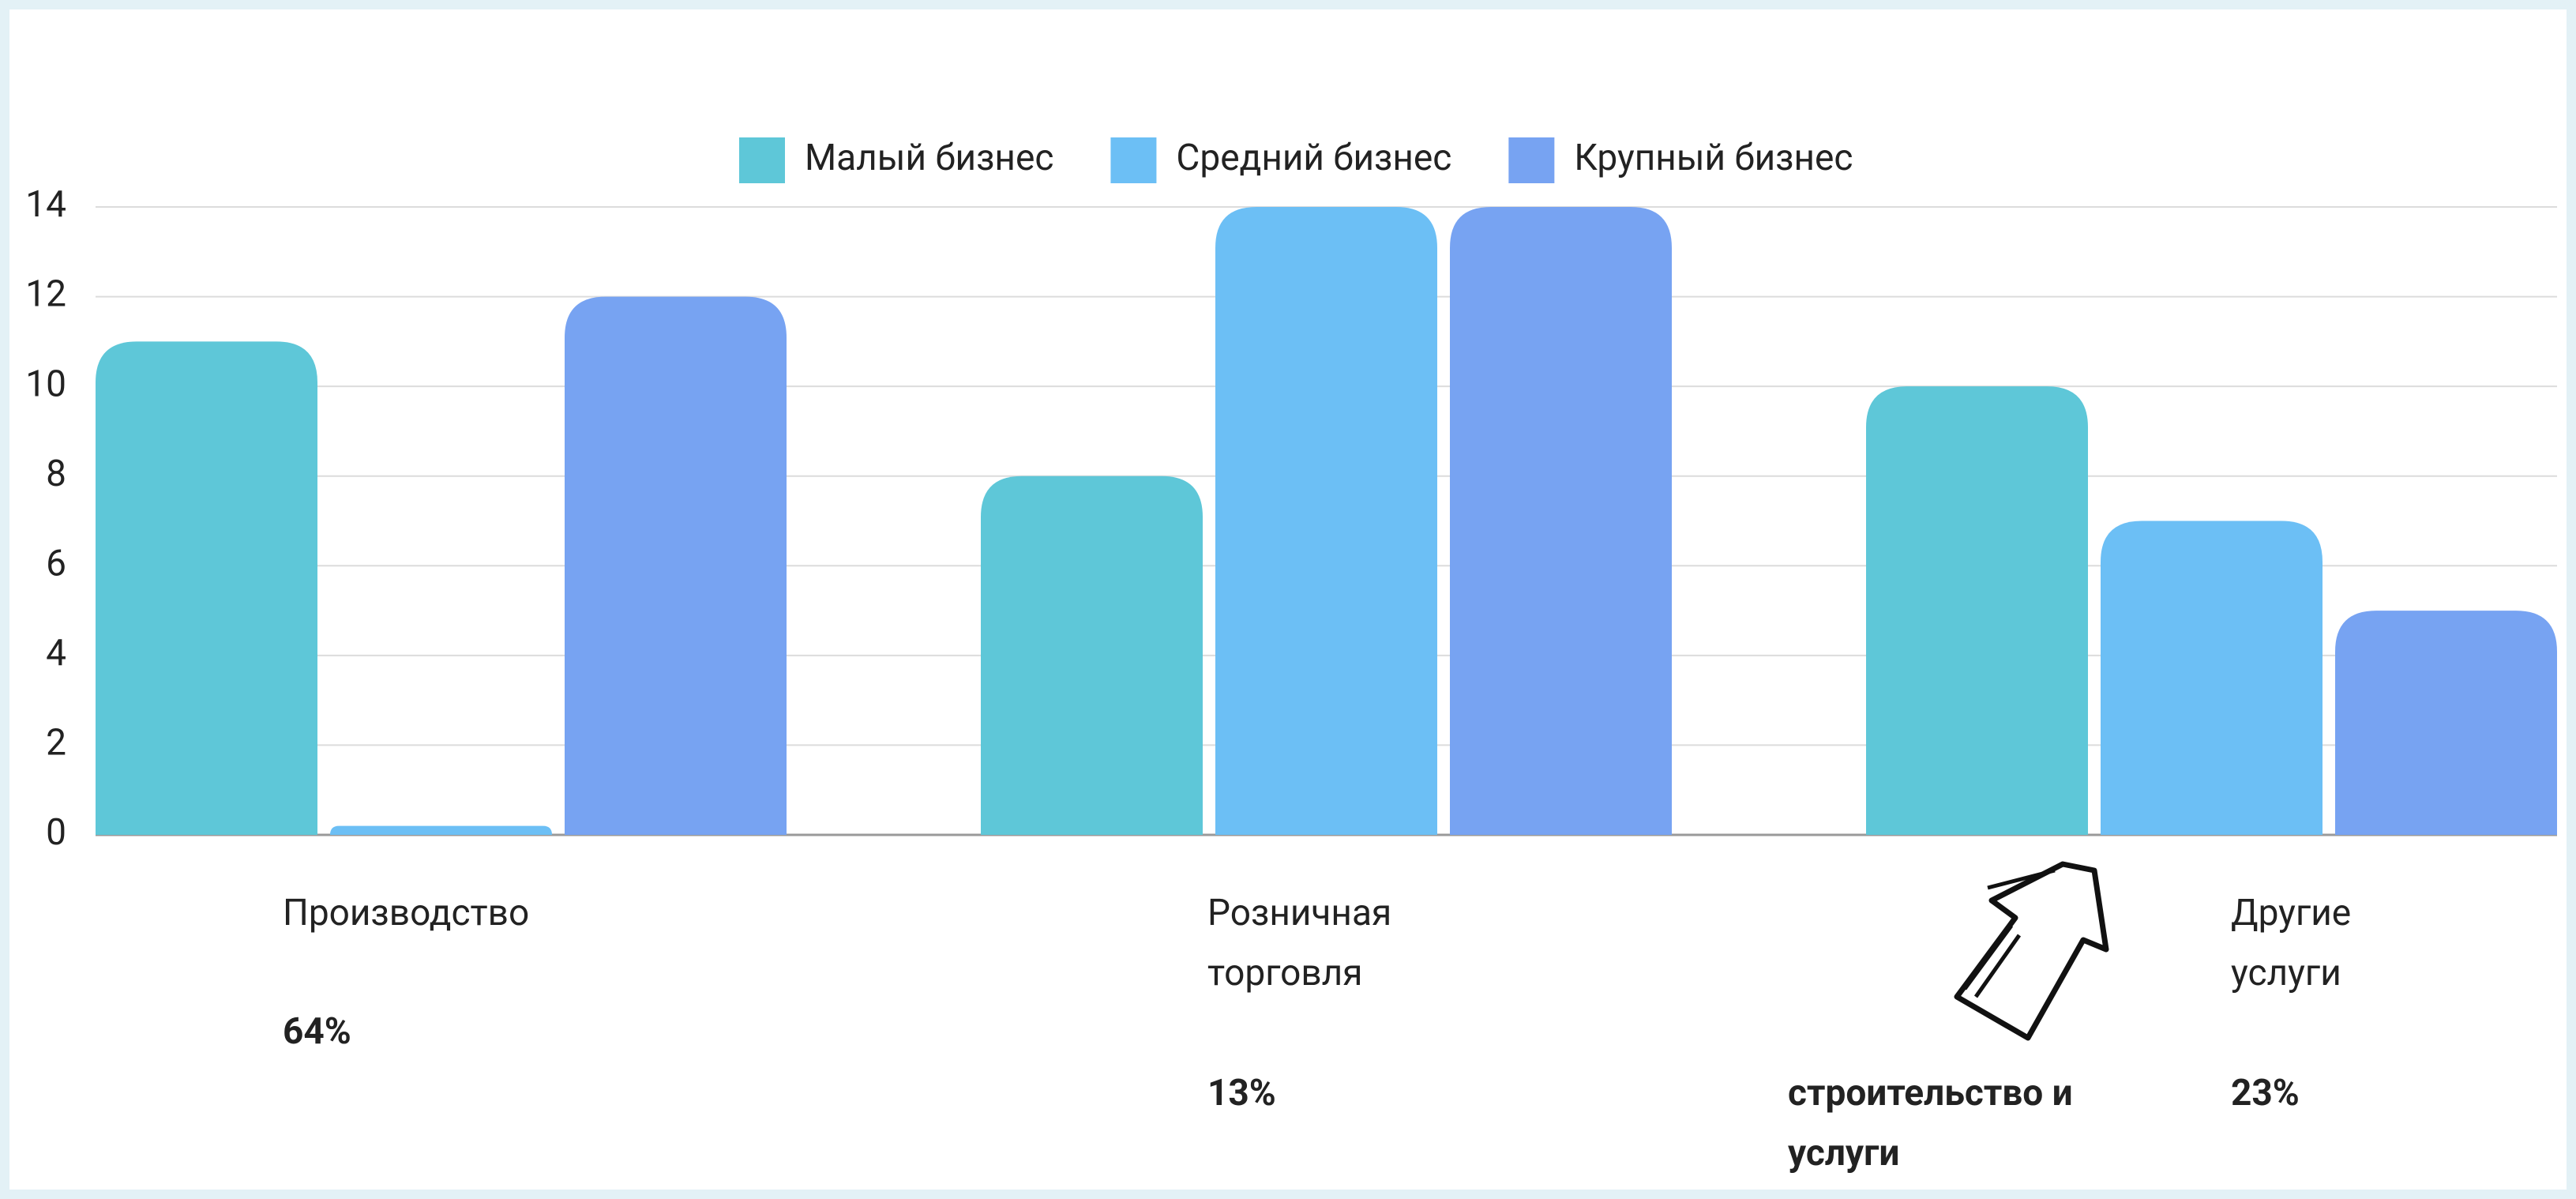  I want to click on x-tick-label: Другие услуги, so click(2291, 943).